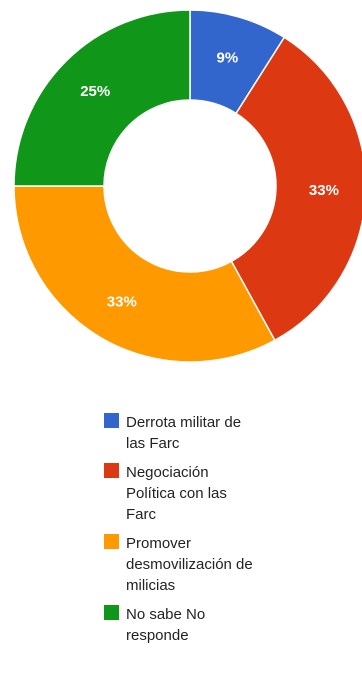 This screenshot has width=362, height=679. What do you see at coordinates (165, 614) in the screenshot?
I see `legend-label-4-line-1: No sabe No` at bounding box center [165, 614].